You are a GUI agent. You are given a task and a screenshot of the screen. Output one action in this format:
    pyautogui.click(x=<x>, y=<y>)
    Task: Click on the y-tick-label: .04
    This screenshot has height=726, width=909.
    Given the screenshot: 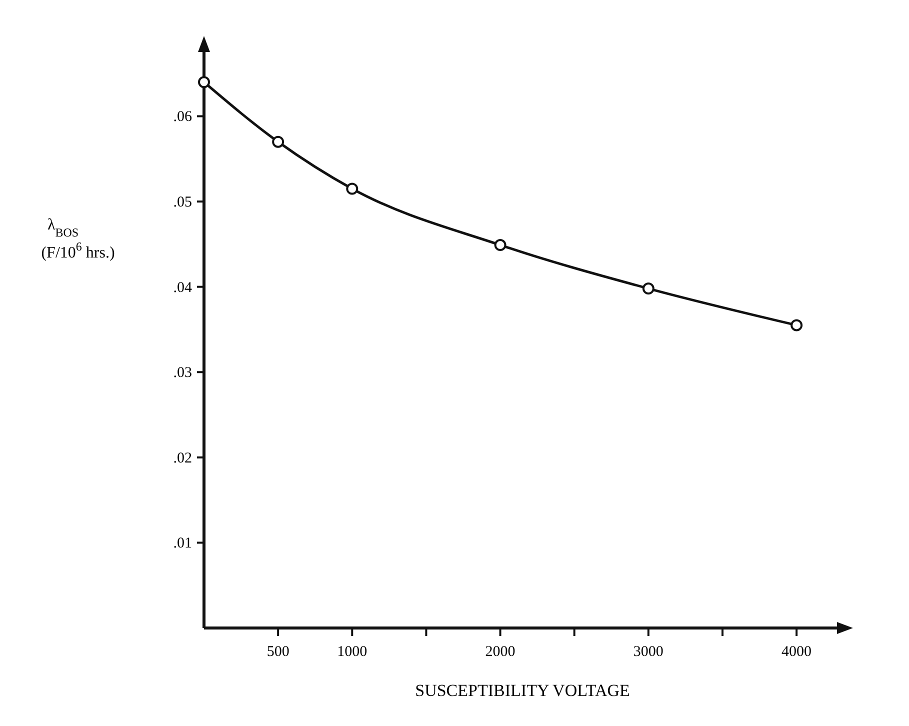 What is the action you would take?
    pyautogui.click(x=182, y=288)
    